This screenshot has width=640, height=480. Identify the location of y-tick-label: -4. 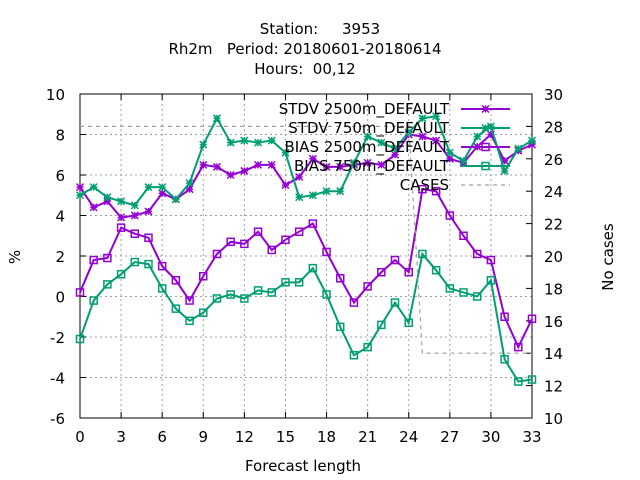
(57, 379).